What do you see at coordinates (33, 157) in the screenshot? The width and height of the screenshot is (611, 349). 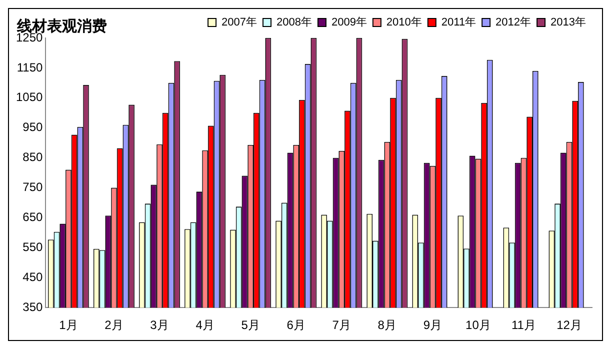 I see `y-tick-label: 850` at bounding box center [33, 157].